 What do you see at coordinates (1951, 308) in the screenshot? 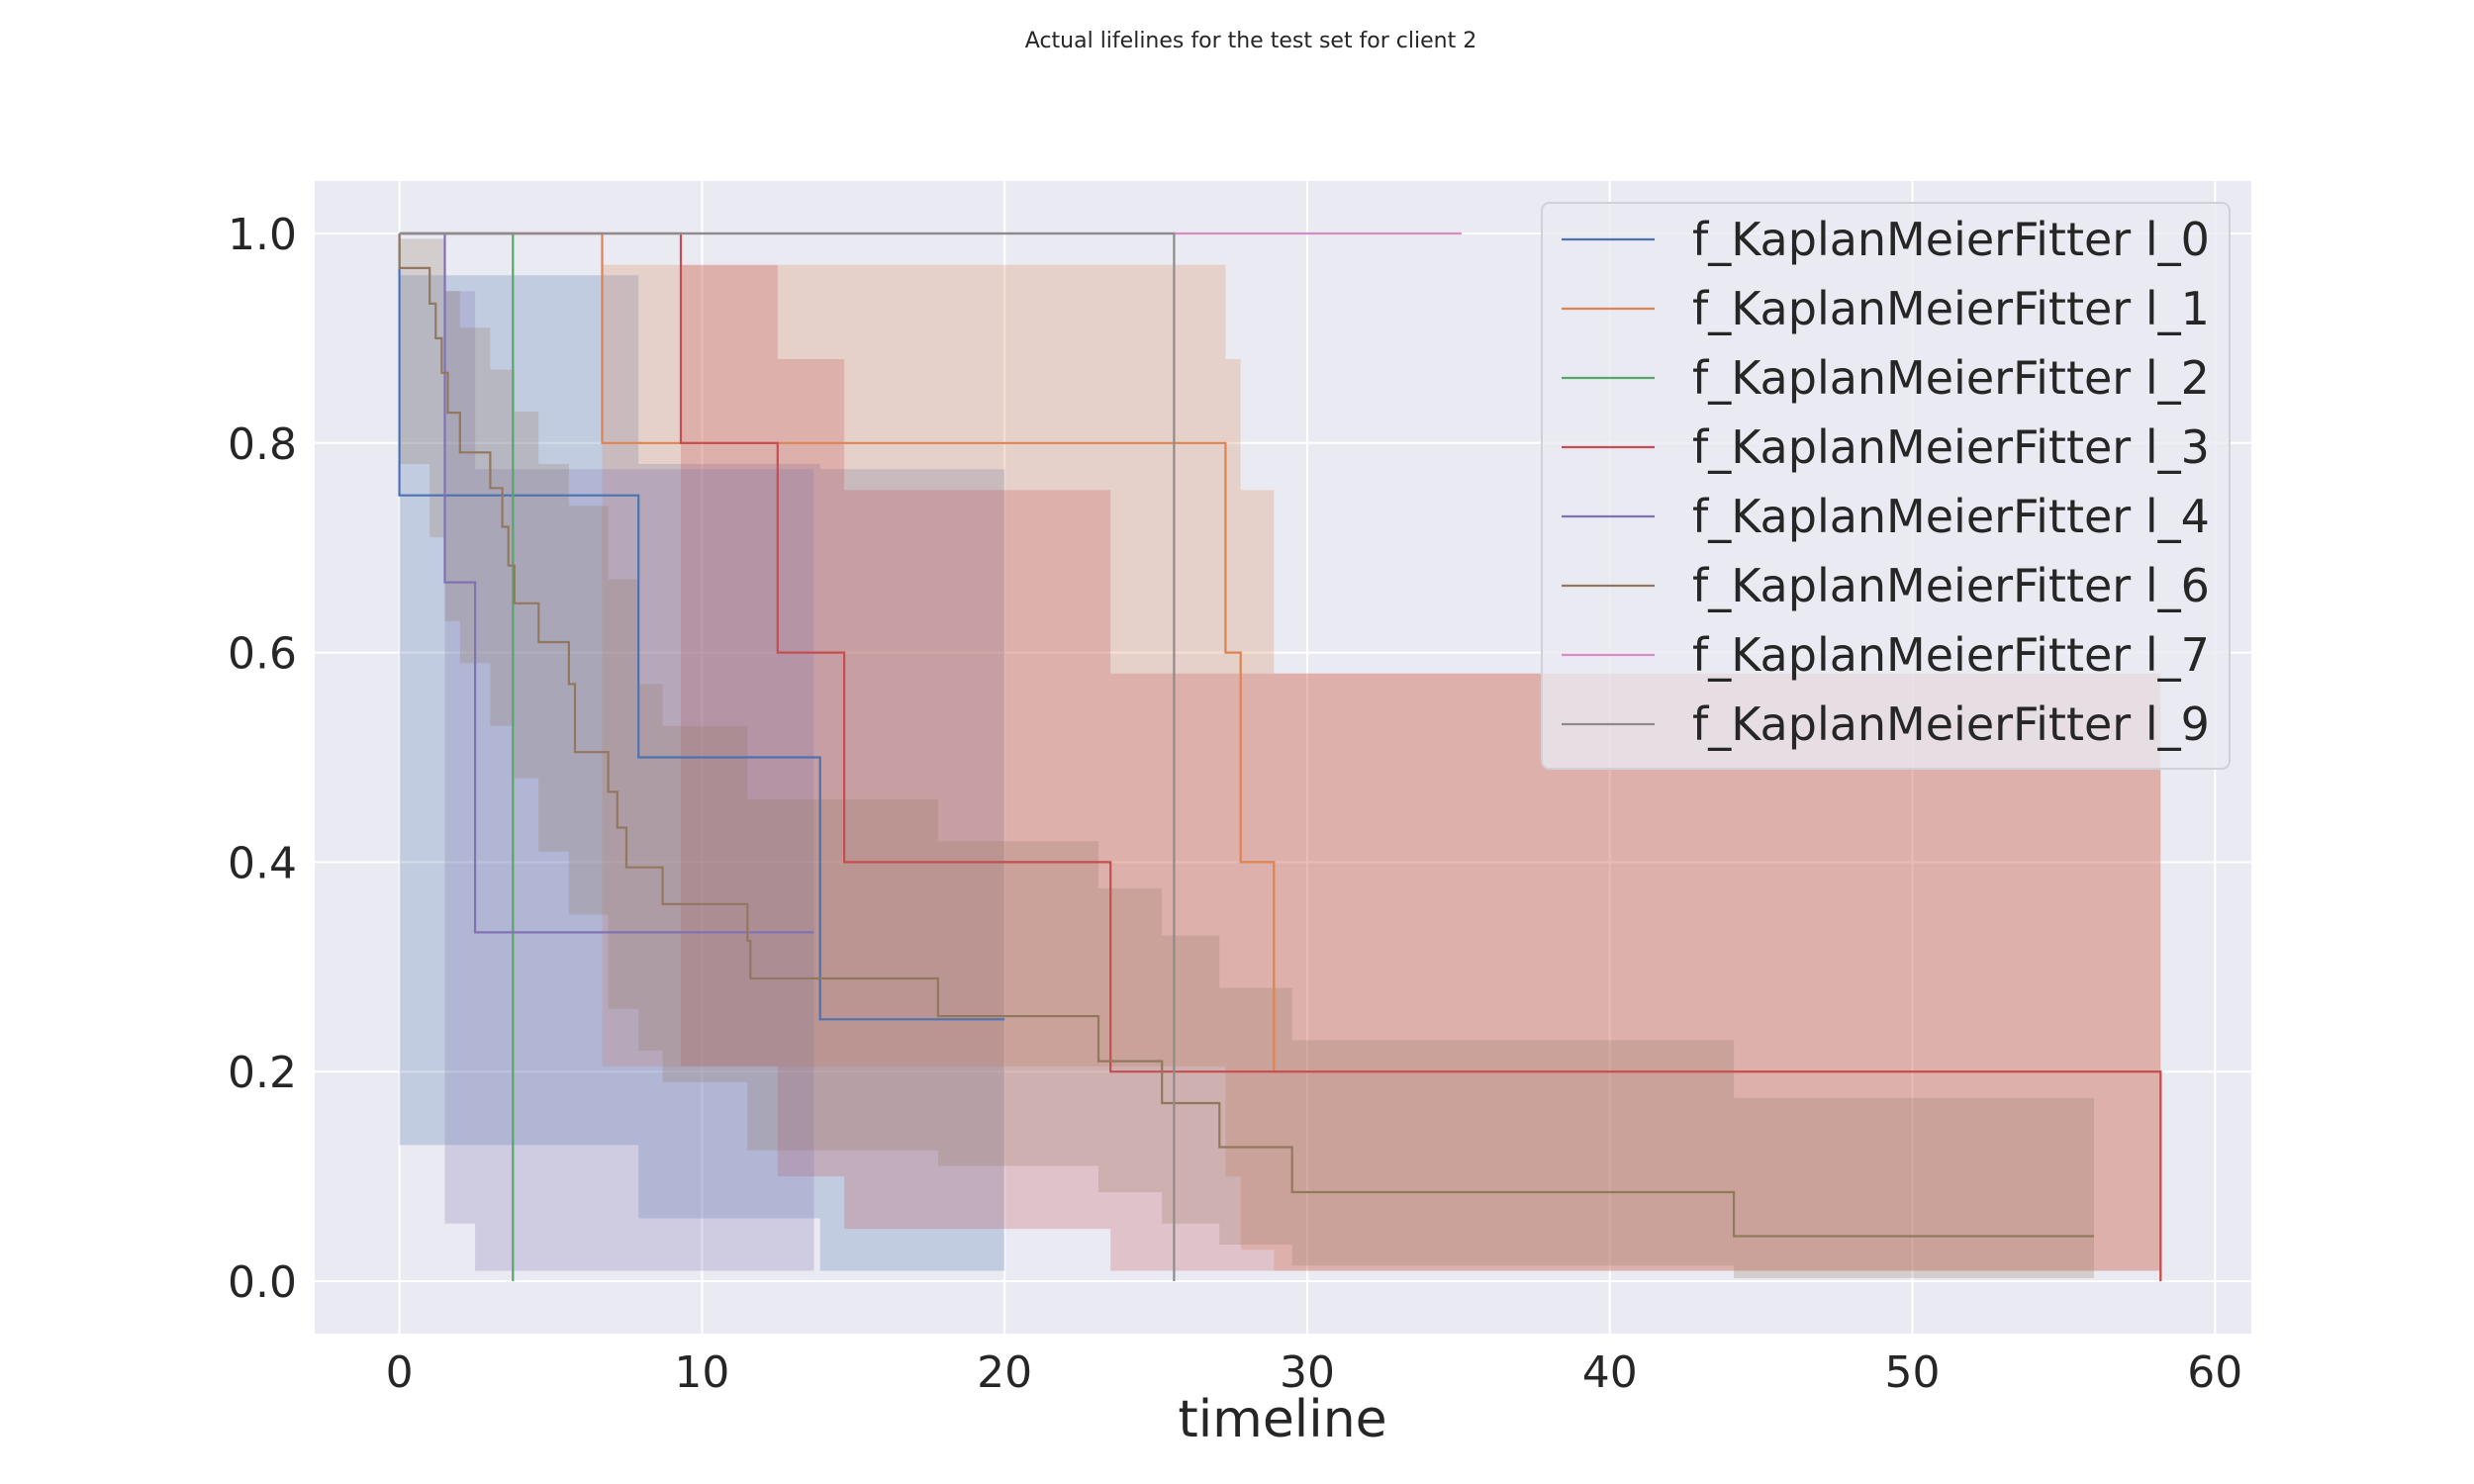
I see `legend-entry-label: f_KaplanMeierFitter l_1` at bounding box center [1951, 308].